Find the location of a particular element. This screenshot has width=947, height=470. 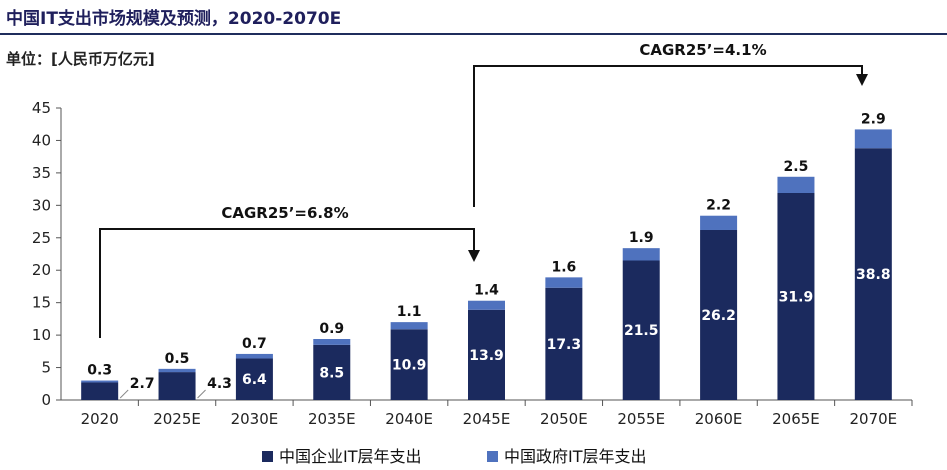

y-tick-label: 20 is located at coordinates (41, 270).